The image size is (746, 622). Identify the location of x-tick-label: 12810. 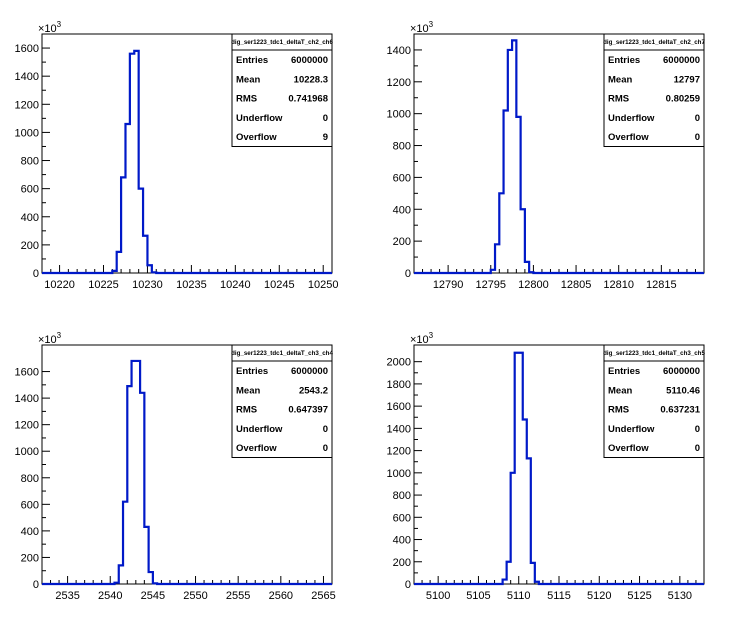
(618, 285).